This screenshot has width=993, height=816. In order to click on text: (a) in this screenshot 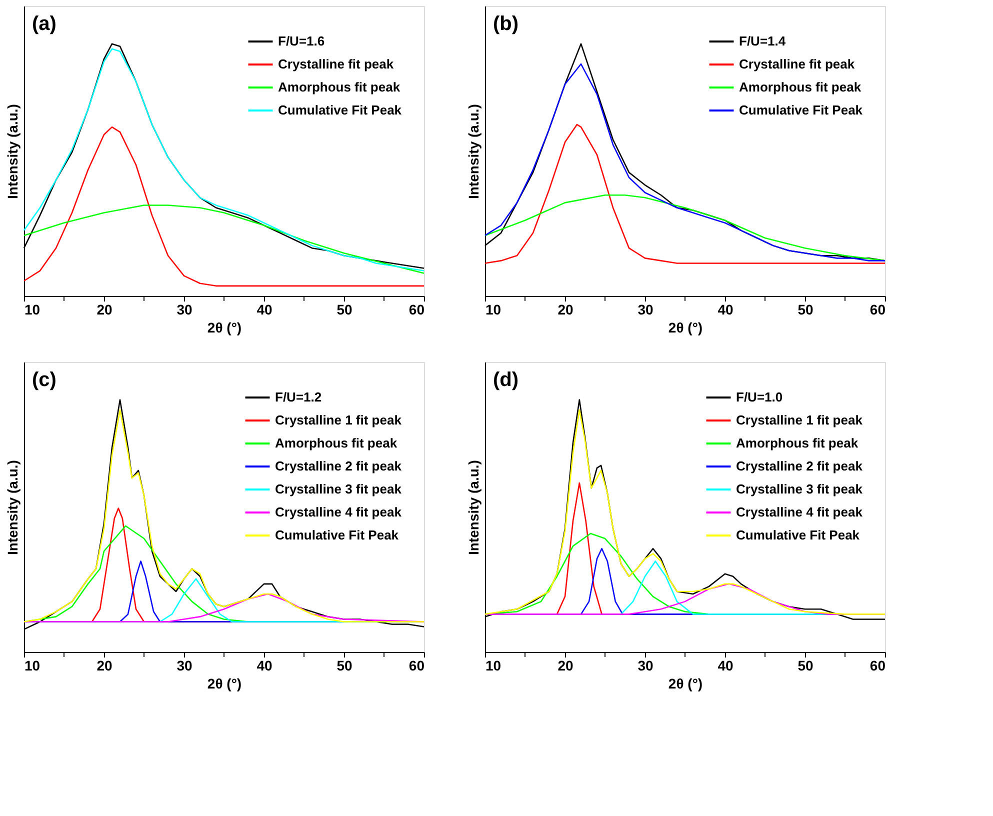, I will do `click(44, 24)`.